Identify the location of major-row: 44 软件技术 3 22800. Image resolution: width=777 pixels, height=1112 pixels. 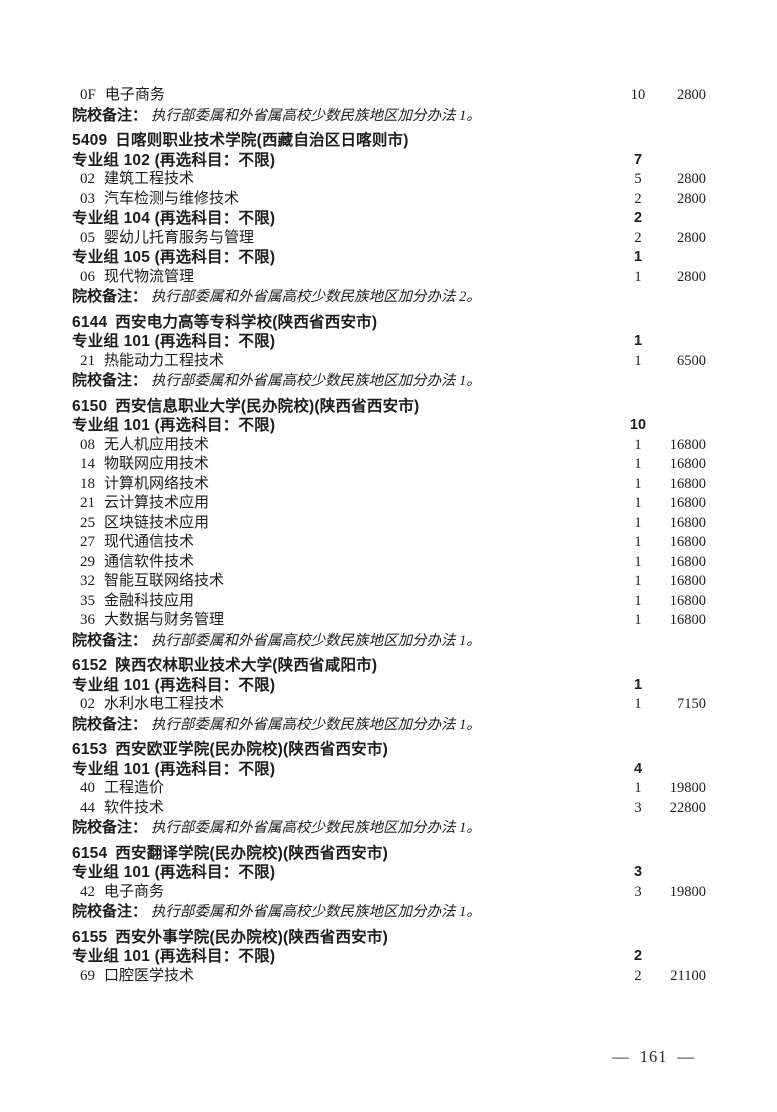
(389, 809).